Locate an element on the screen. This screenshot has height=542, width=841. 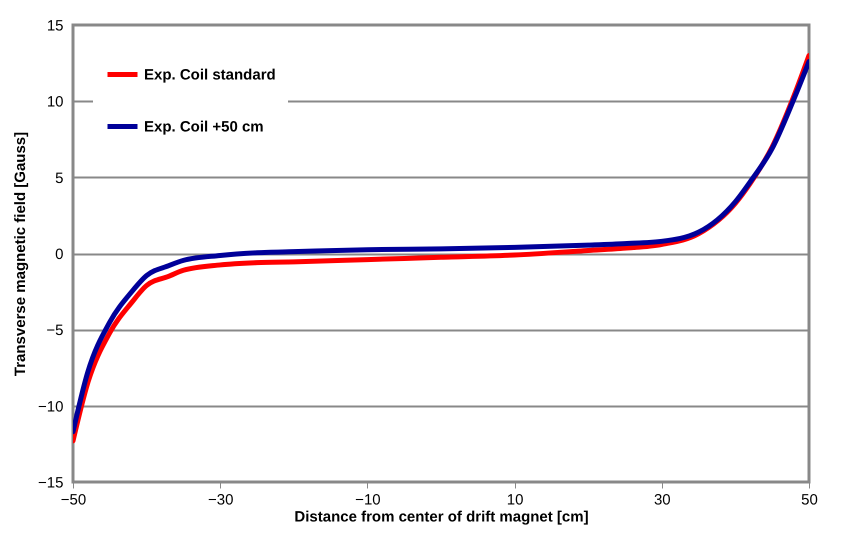
x-tick-label: −30 is located at coordinates (221, 500).